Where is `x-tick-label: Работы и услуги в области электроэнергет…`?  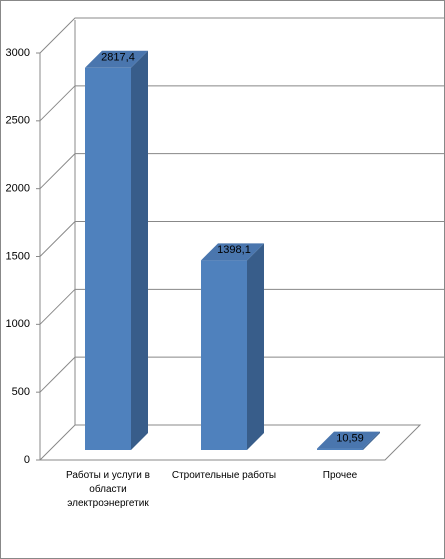
x-tick-label: Работы и услуги в области электроэнергет… is located at coordinates (108, 489).